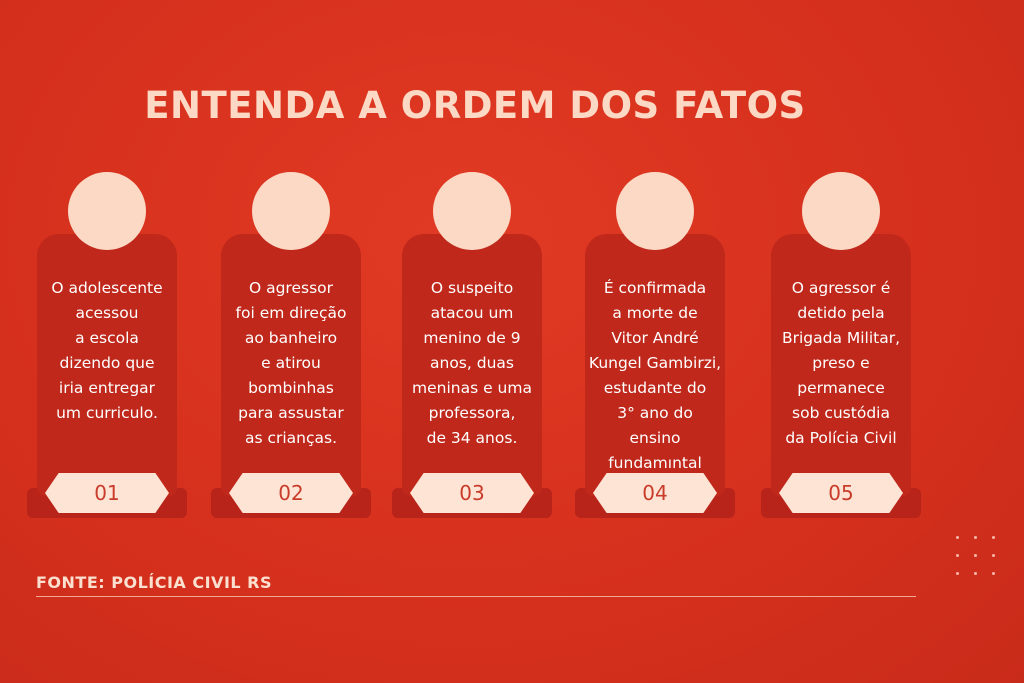 Image resolution: width=1024 pixels, height=683 pixels. What do you see at coordinates (154, 582) in the screenshot?
I see `source-caption: FONTE: POLÍCIA CIVIL RS` at bounding box center [154, 582].